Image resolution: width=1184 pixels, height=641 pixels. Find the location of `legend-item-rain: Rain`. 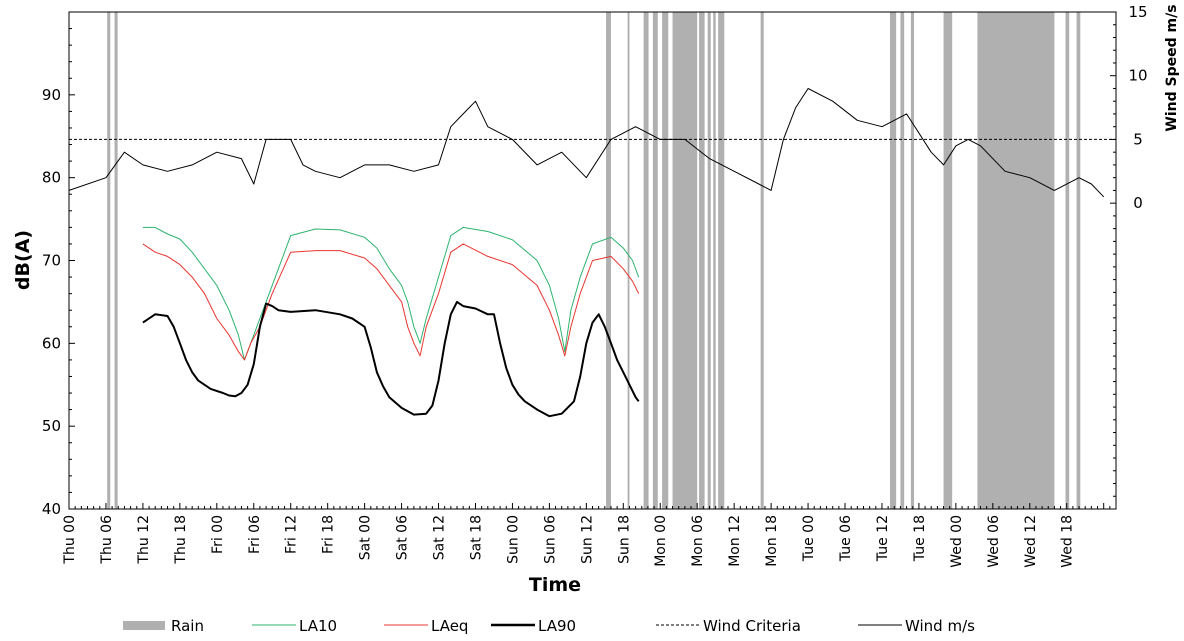

legend-item-rain: Rain is located at coordinates (163, 626).